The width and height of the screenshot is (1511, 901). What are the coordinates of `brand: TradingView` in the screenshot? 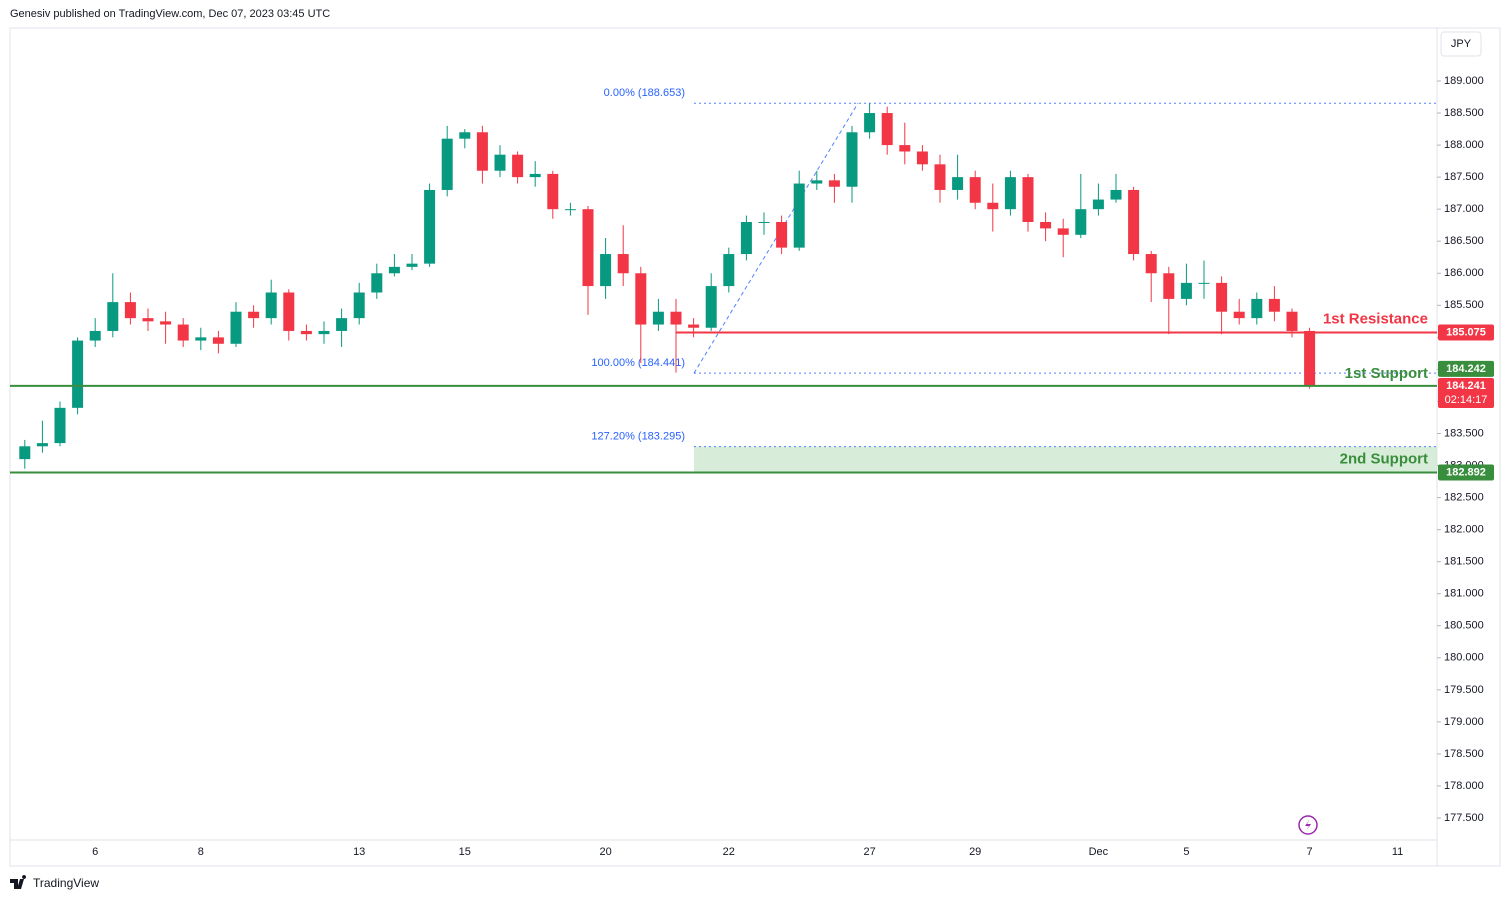 It's located at (66, 883).